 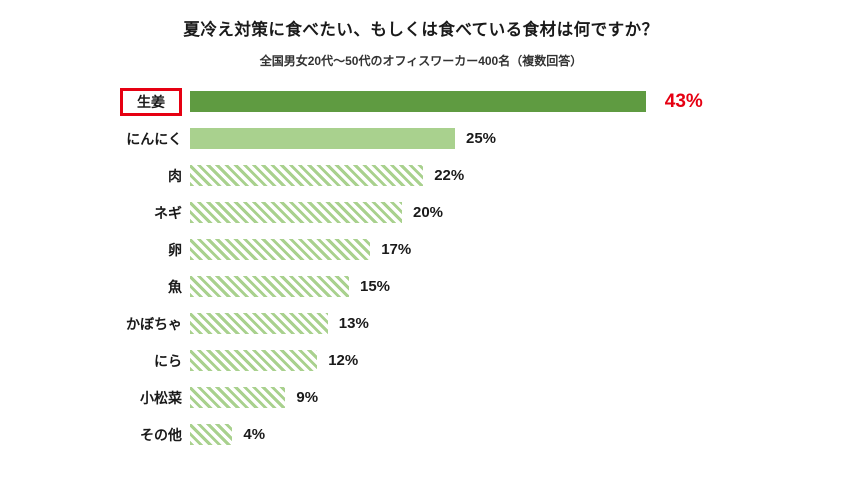 What do you see at coordinates (175, 286) in the screenshot?
I see `category-label: 魚` at bounding box center [175, 286].